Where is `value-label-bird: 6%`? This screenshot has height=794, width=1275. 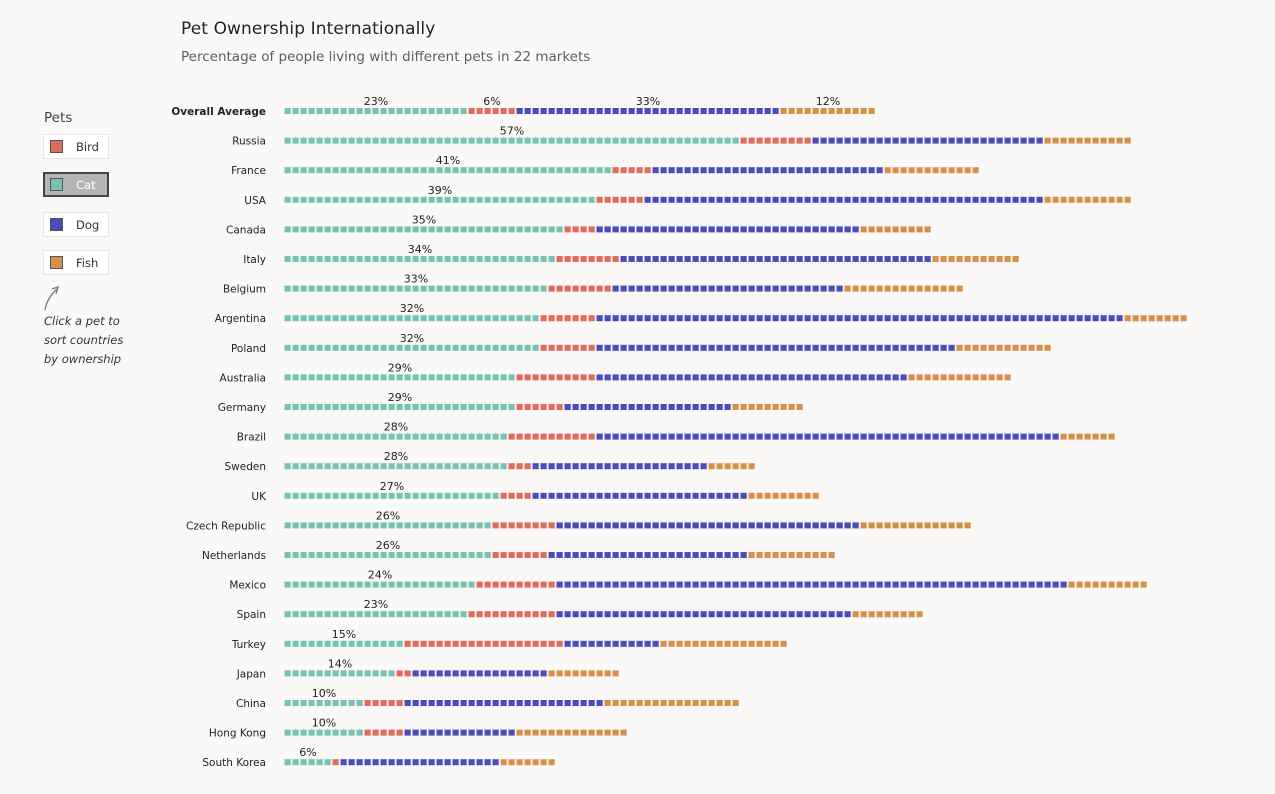
value-label-bird: 6% is located at coordinates (491, 101).